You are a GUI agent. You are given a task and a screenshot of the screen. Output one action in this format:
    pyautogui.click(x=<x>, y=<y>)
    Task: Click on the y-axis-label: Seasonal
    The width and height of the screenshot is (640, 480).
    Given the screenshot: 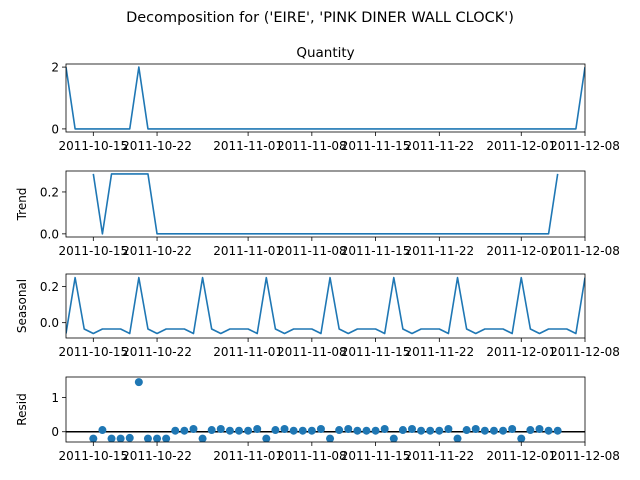 What is the action you would take?
    pyautogui.click(x=22, y=306)
    